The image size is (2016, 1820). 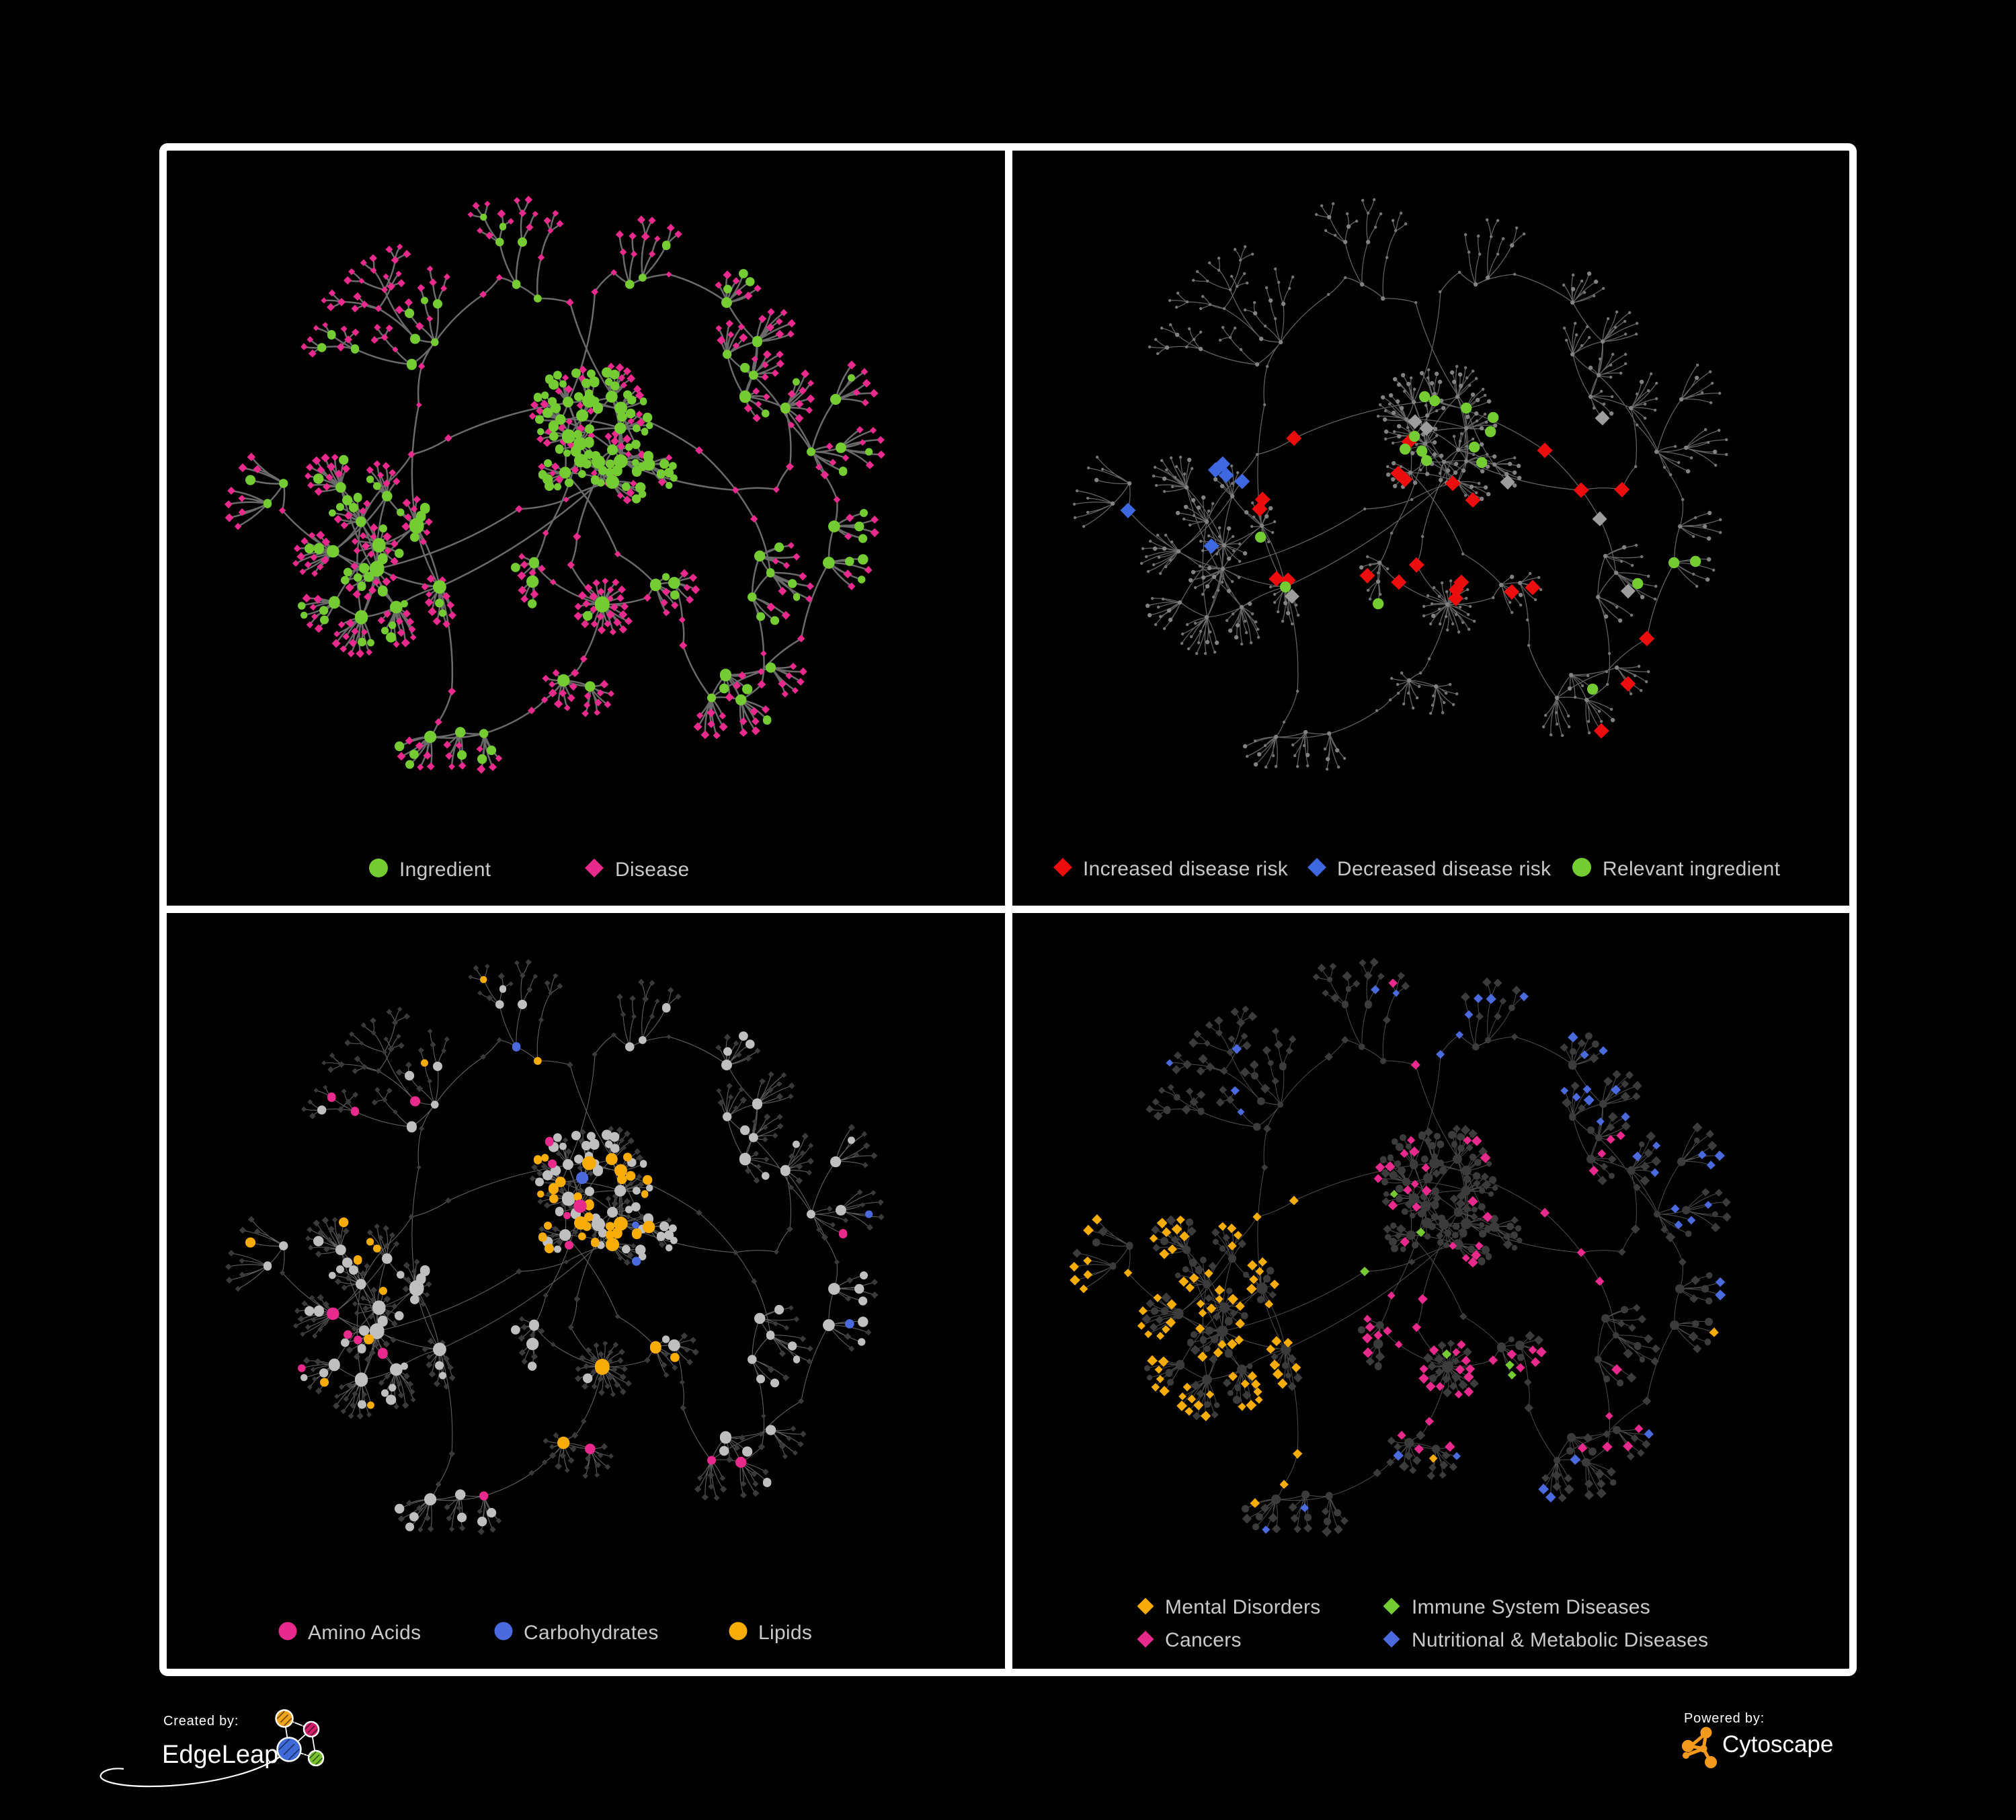 I want to click on svg-text: Created by:, so click(x=201, y=1721).